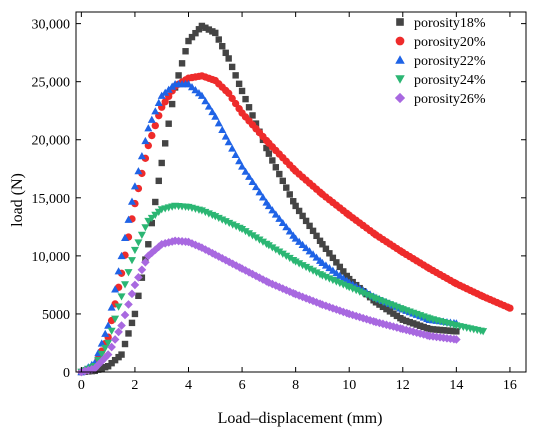  What do you see at coordinates (51, 25) in the screenshot?
I see `y-tick-label: 30,000` at bounding box center [51, 25].